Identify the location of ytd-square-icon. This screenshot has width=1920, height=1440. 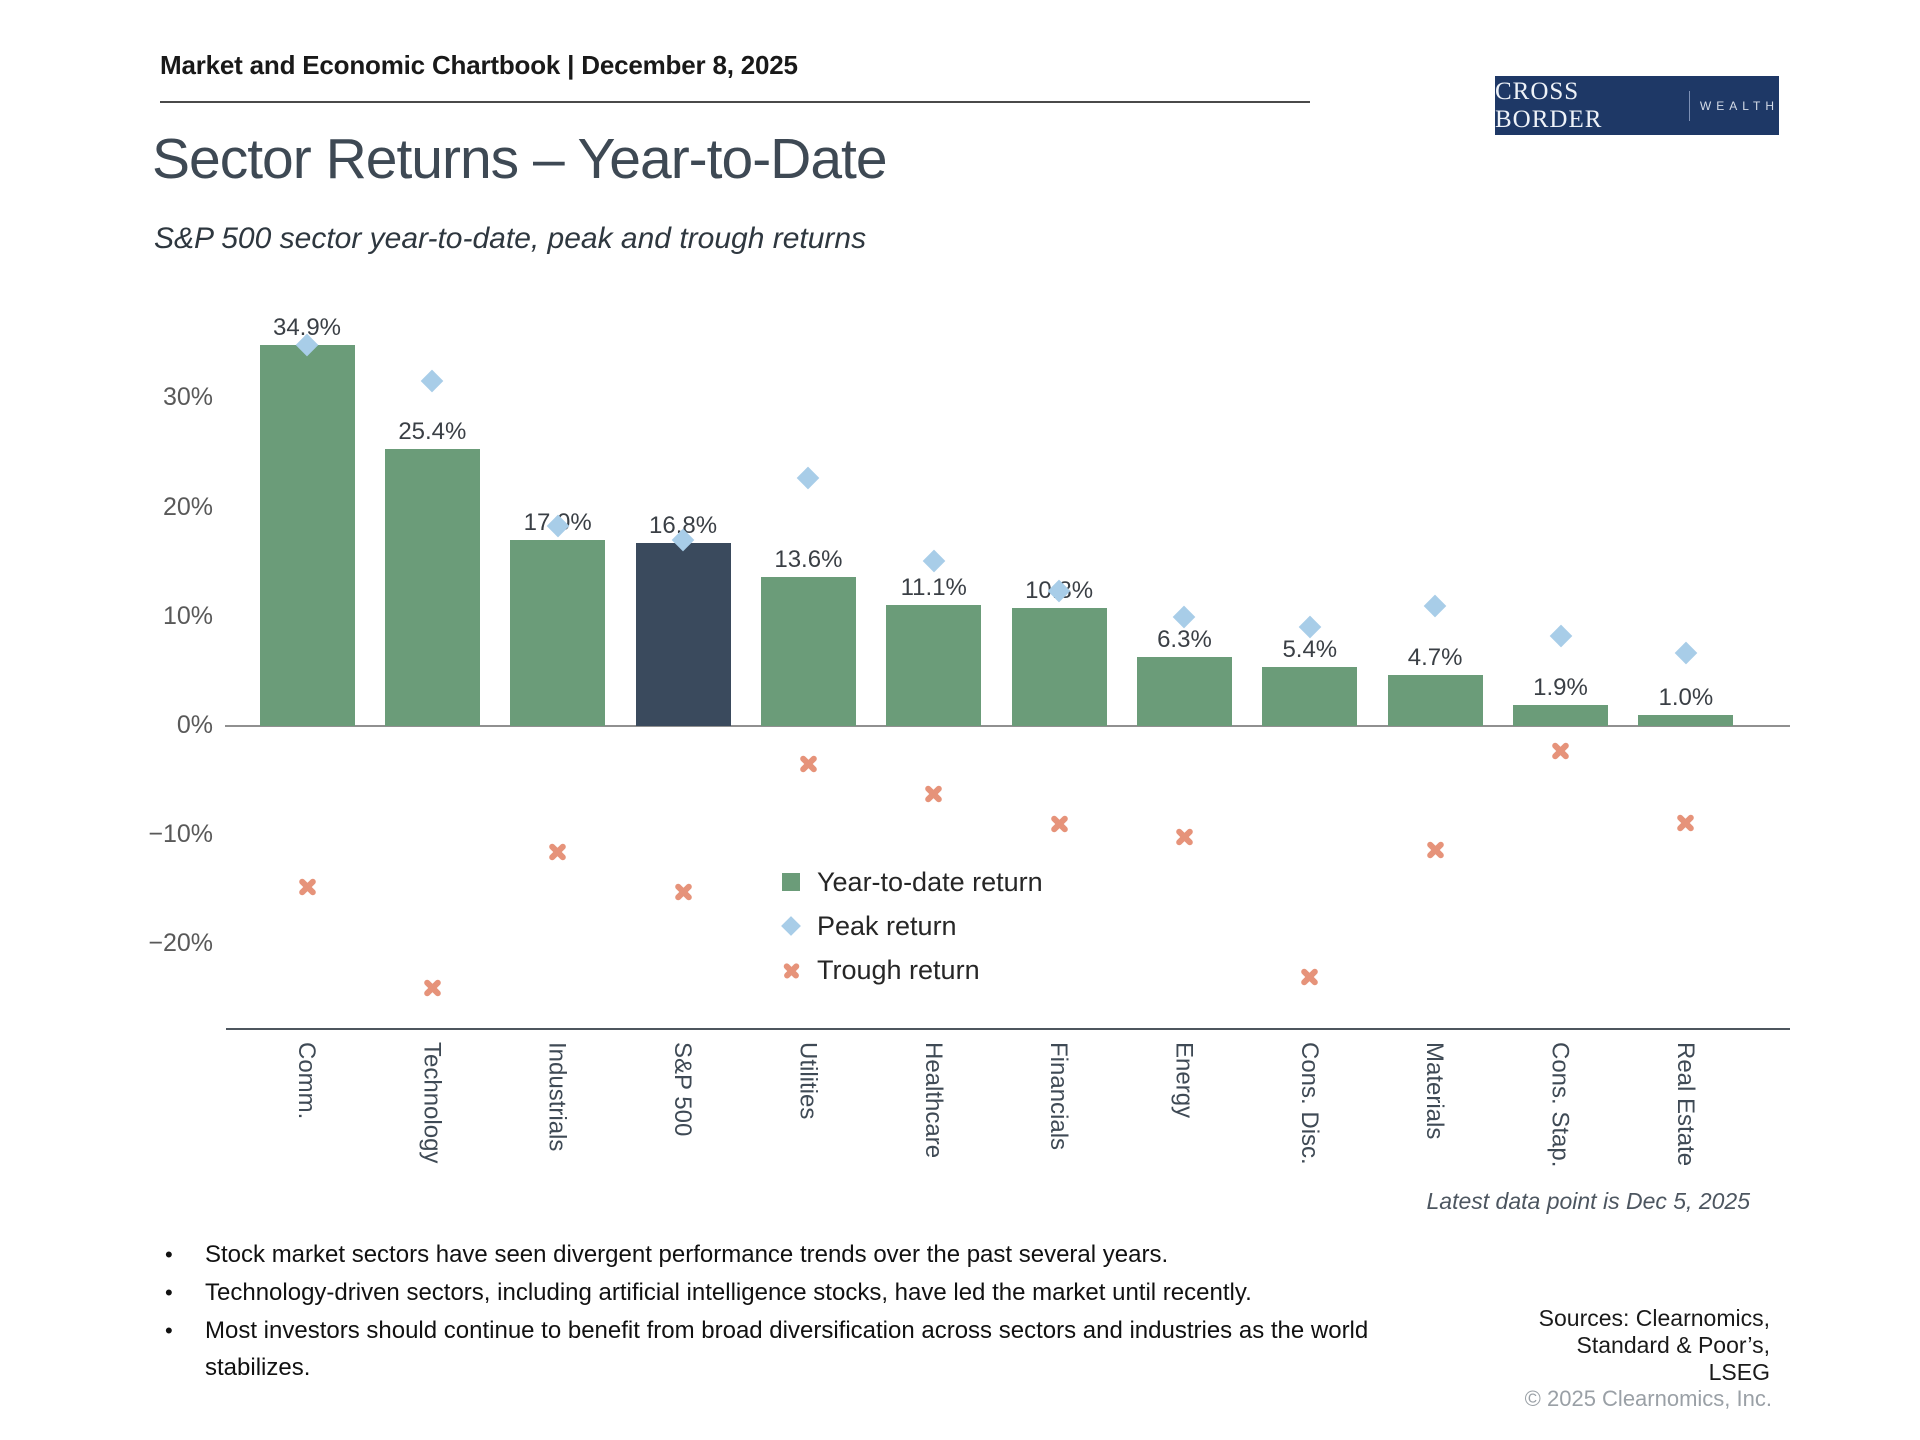
(791, 882).